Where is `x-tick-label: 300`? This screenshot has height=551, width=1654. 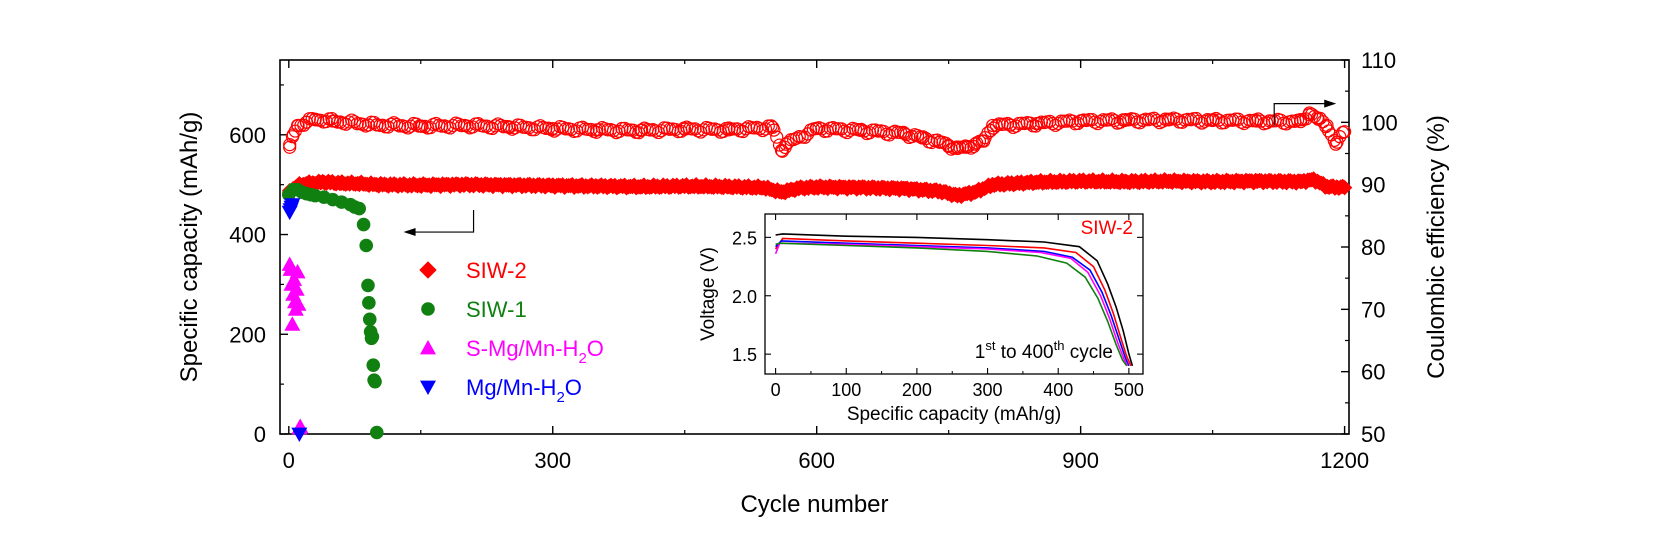 x-tick-label: 300 is located at coordinates (552, 460).